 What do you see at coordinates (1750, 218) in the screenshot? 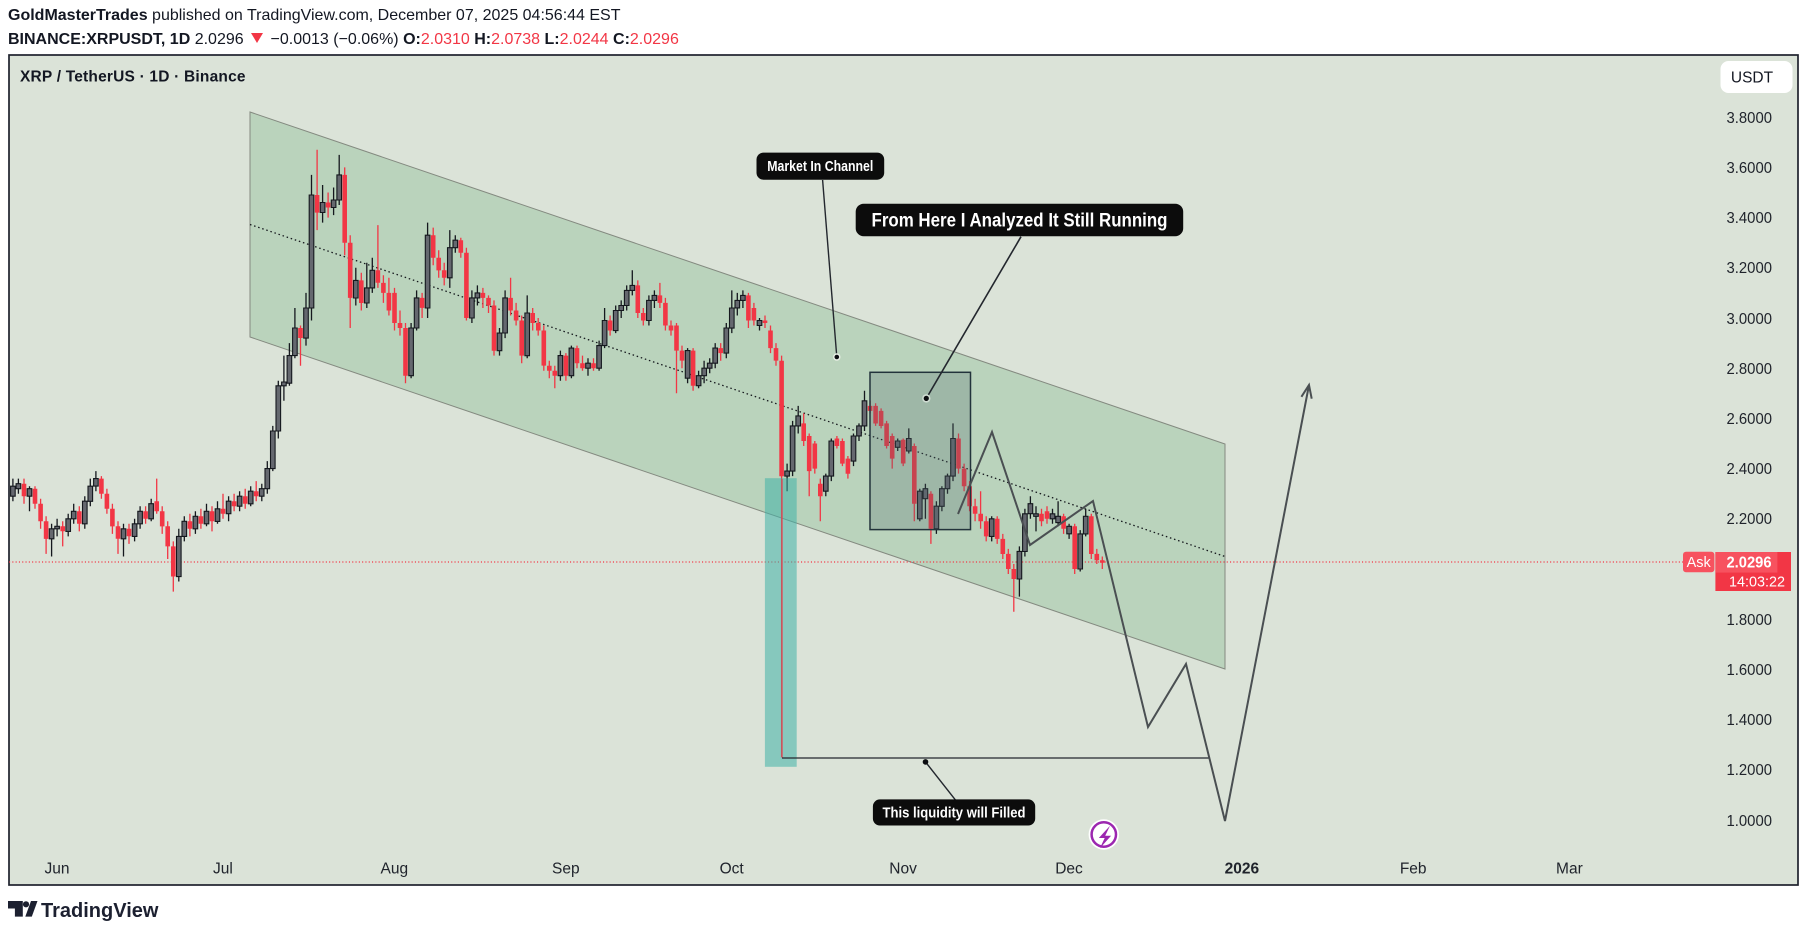
I see `svg-text: 3.4000` at bounding box center [1750, 218].